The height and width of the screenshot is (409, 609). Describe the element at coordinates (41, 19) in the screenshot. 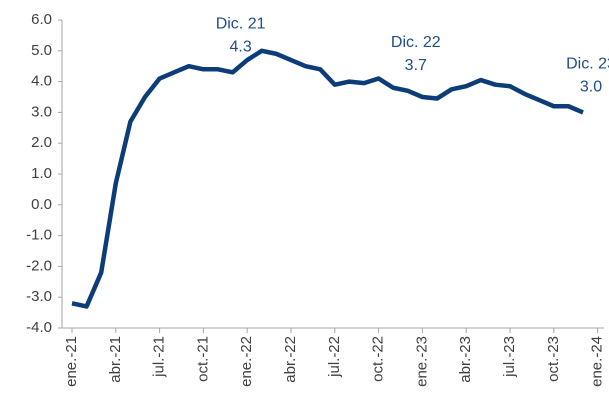

I see `y-tick-label: 6.0` at that location.